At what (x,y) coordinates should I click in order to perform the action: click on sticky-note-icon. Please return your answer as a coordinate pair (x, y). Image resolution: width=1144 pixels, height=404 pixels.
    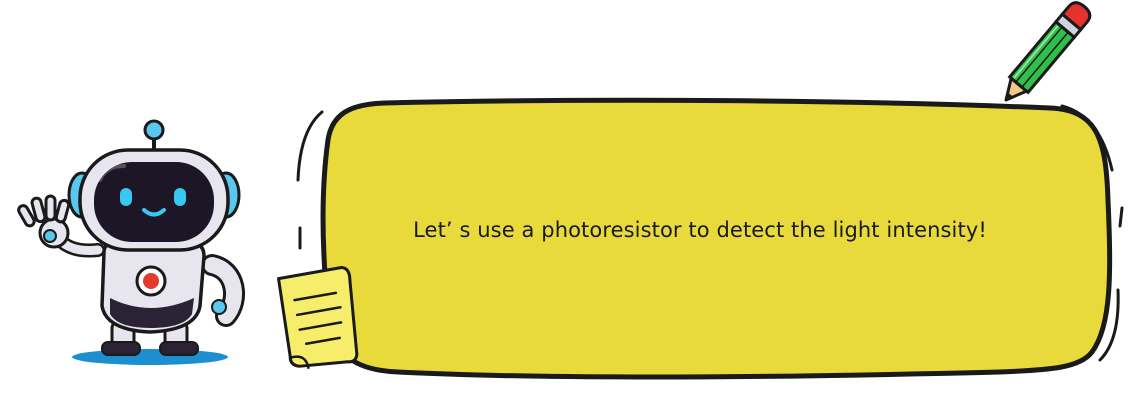
    Looking at the image, I should click on (318, 317).